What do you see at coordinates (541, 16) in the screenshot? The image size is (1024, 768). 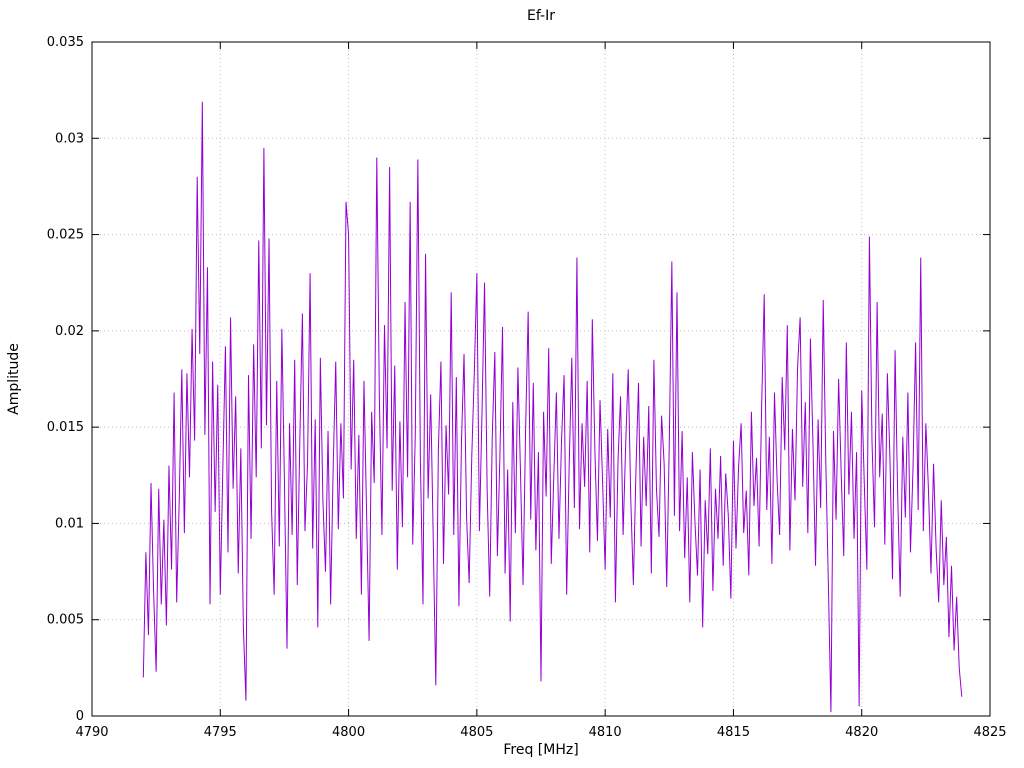 I see `chart-title: Ef-Ir` at bounding box center [541, 16].